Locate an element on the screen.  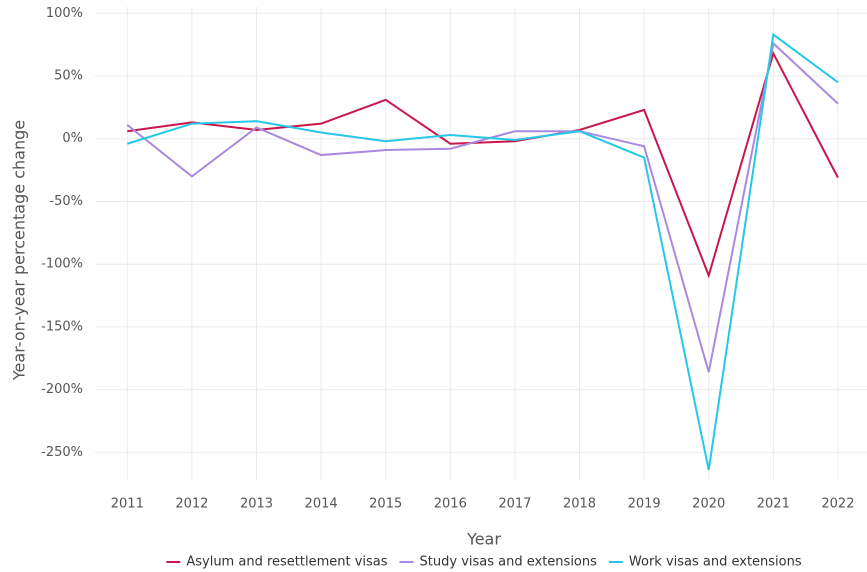
y-tick-label: 50% is located at coordinates (68, 76).